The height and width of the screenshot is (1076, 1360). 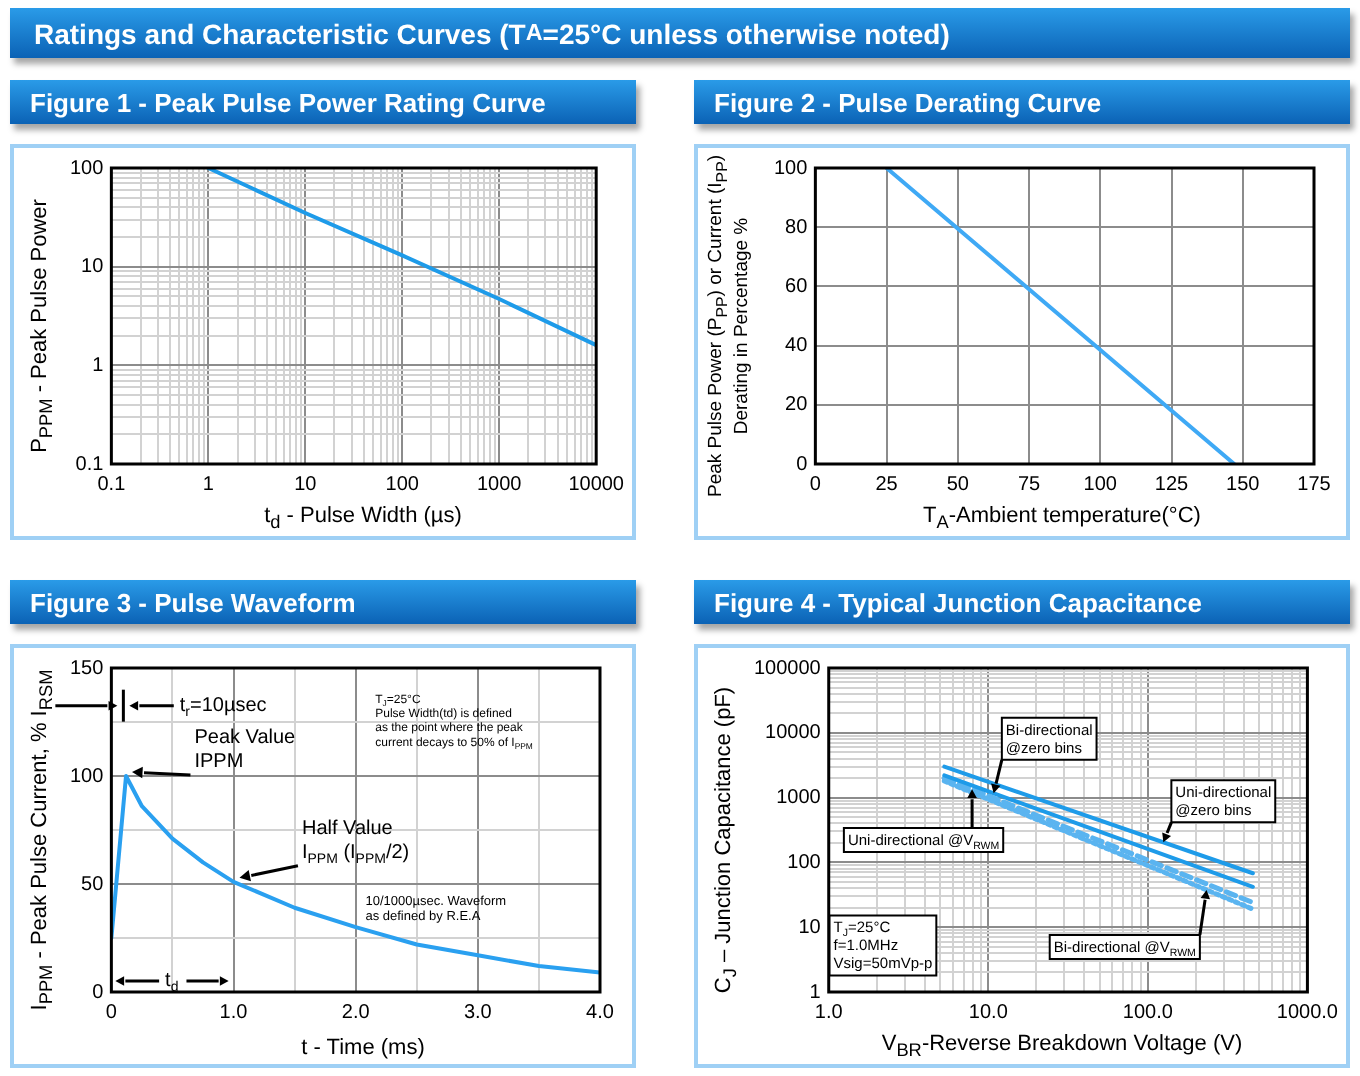 What do you see at coordinates (363, 517) in the screenshot?
I see `x-axis-title: t$_{d}$ - Pulse Width (µs)` at bounding box center [363, 517].